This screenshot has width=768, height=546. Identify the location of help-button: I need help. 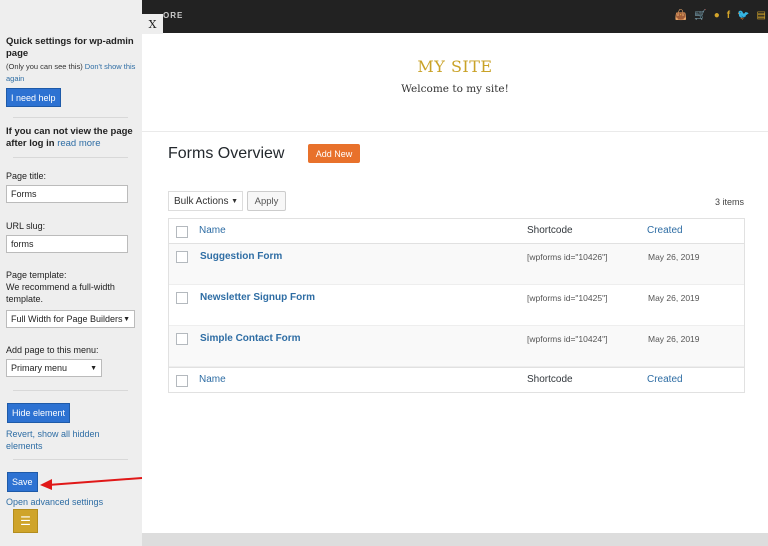
(33, 97).